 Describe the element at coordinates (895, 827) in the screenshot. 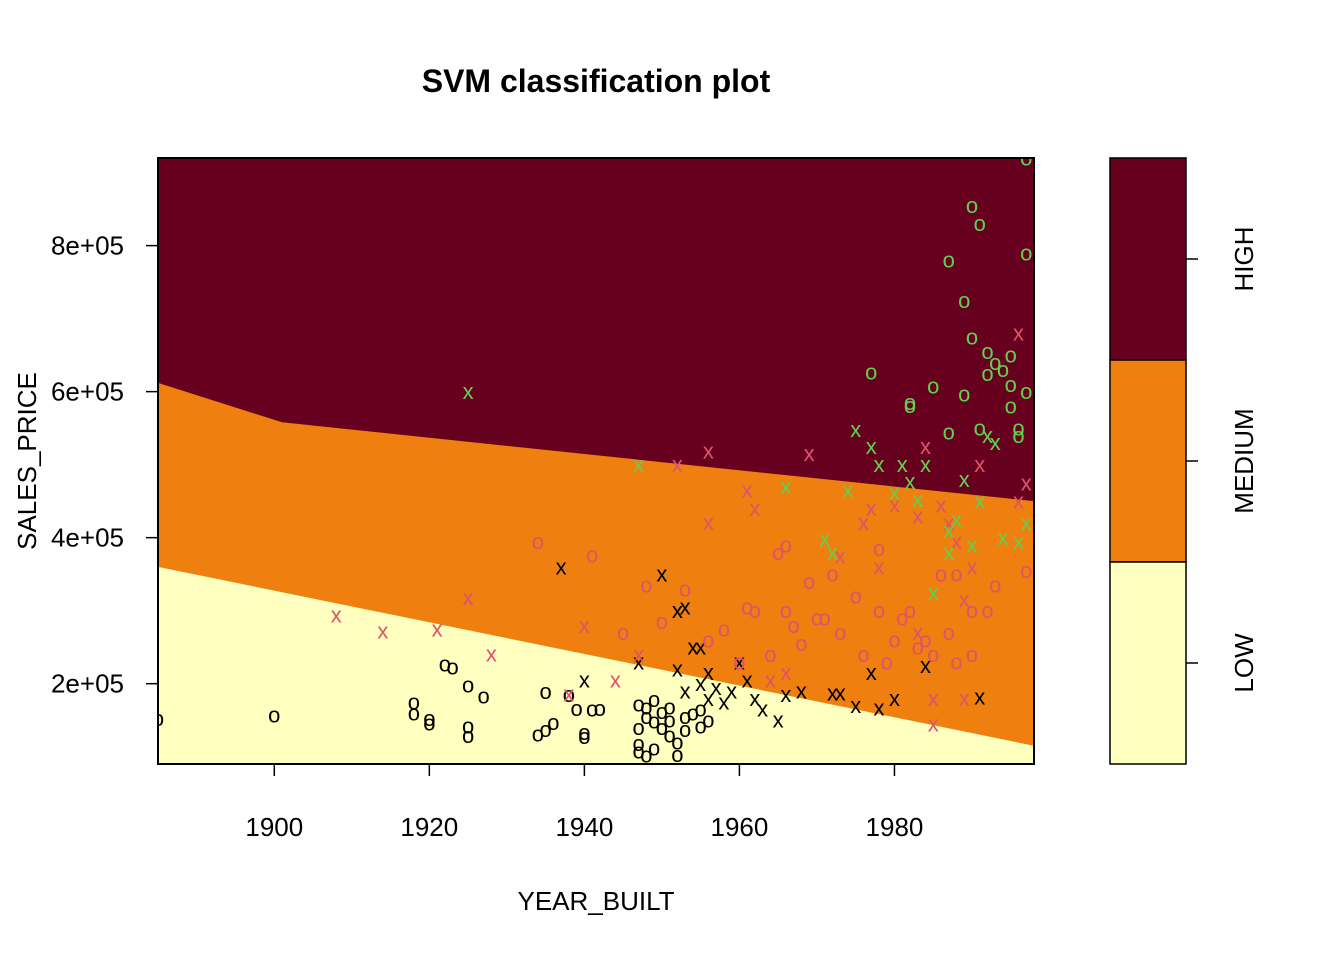

I see `x-tick-label: 1980` at that location.